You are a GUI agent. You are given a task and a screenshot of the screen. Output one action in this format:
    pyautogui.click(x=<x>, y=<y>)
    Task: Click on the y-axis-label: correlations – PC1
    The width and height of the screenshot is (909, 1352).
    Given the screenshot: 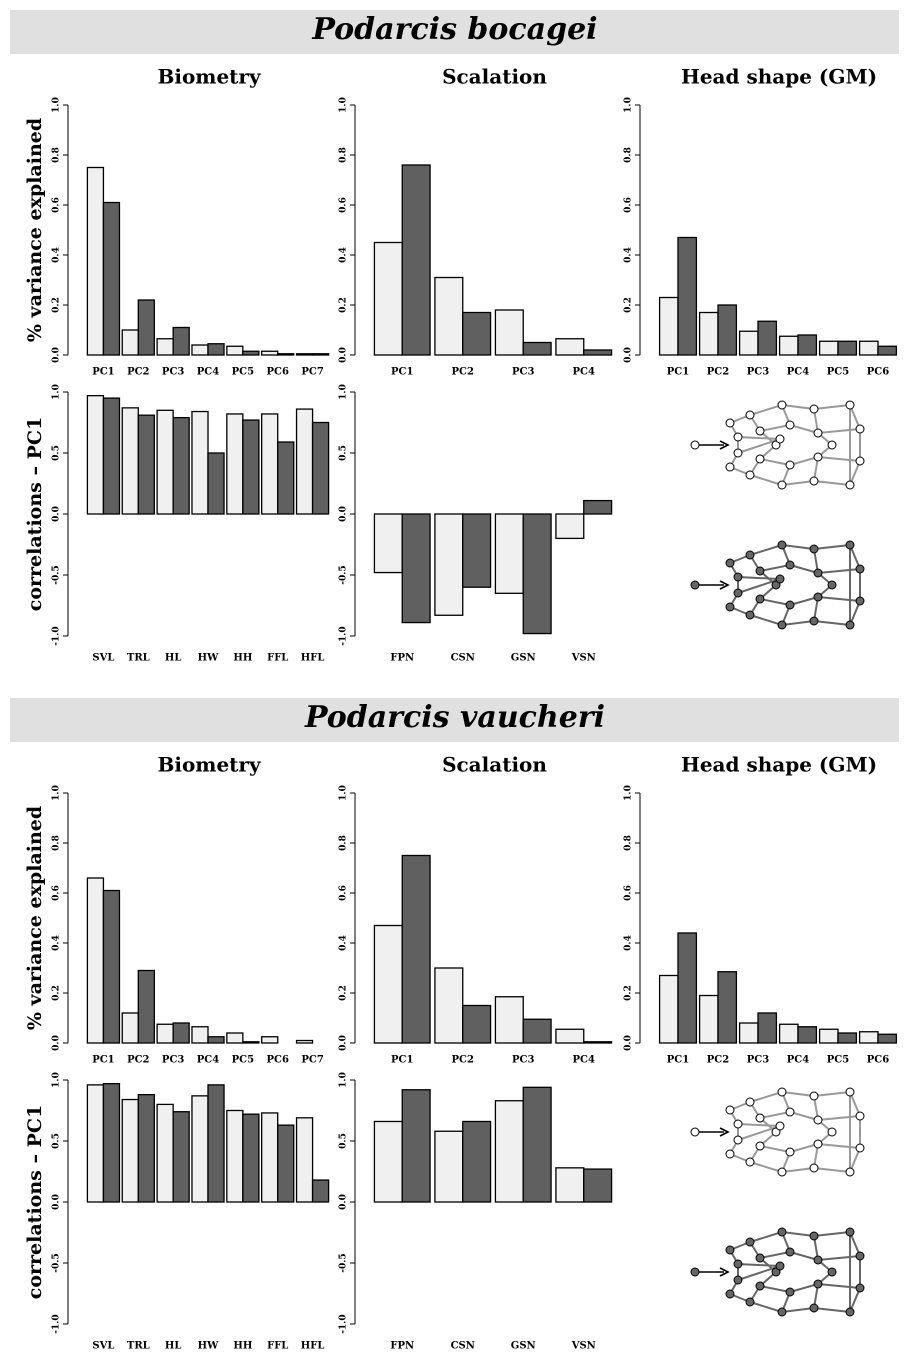 What is the action you would take?
    pyautogui.click(x=35, y=1202)
    